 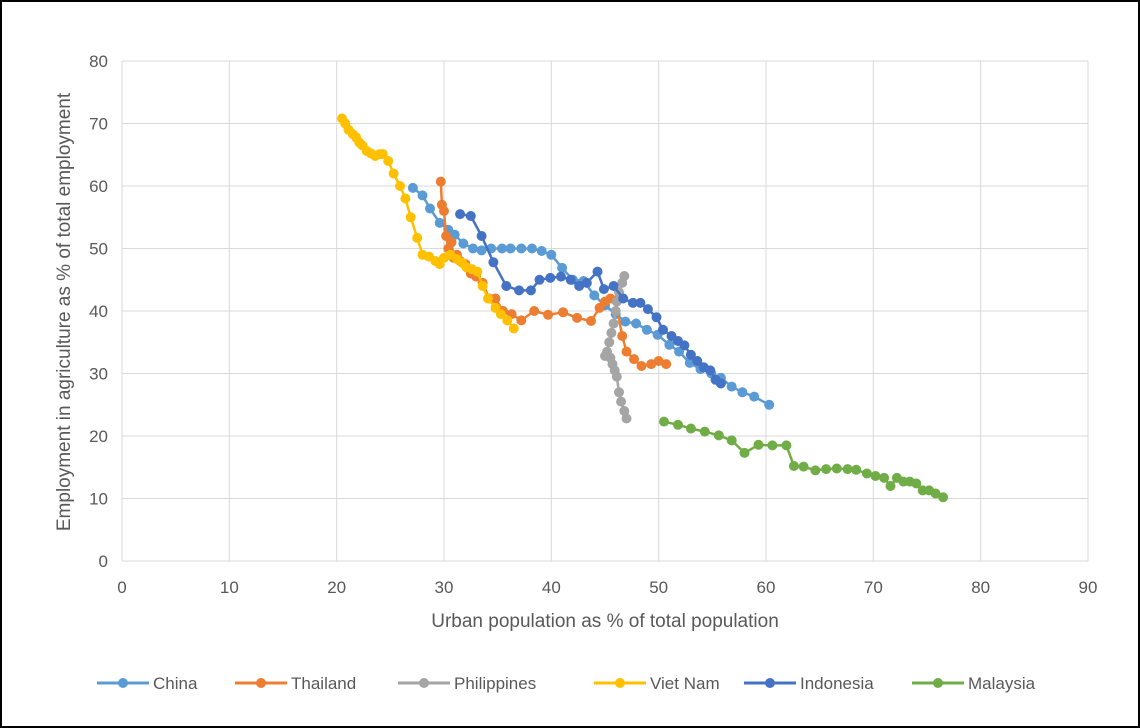 I want to click on legend-item-viet-nam: Viet Nam, so click(x=657, y=683).